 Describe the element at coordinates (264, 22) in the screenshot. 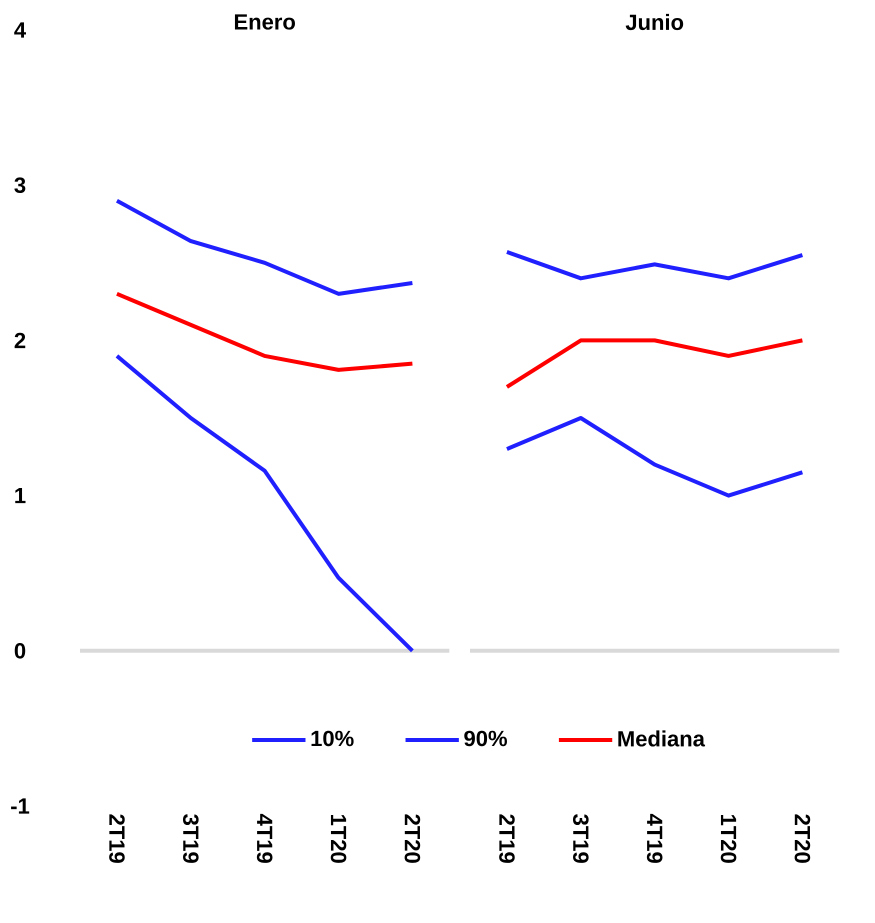

I see `chart-title: Enero` at that location.